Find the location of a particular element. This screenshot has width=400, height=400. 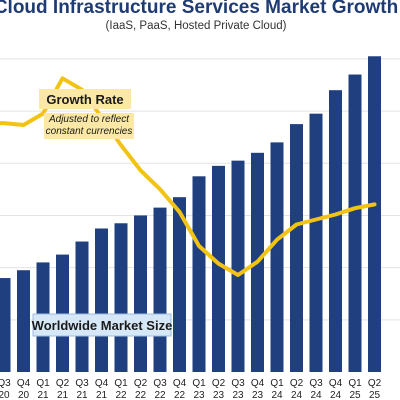

growth-rate-note-text: Adjusted to reflect constant currencies is located at coordinates (89, 125).